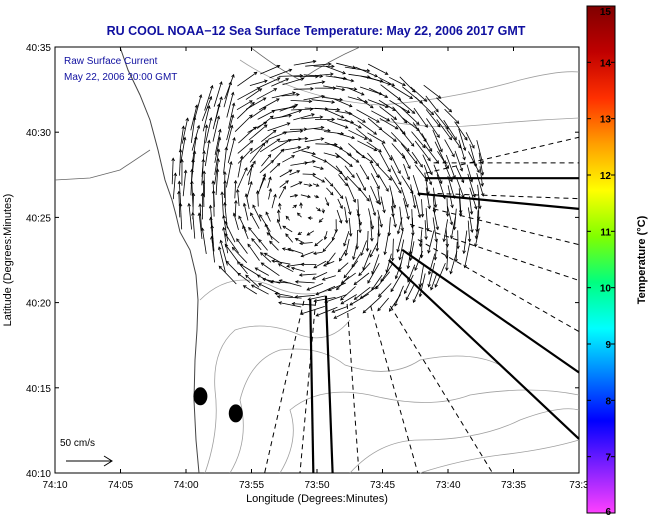  Describe the element at coordinates (120, 77) in the screenshot. I see `subtitle-line-2: May 22, 2006 20:00 GMT` at that location.